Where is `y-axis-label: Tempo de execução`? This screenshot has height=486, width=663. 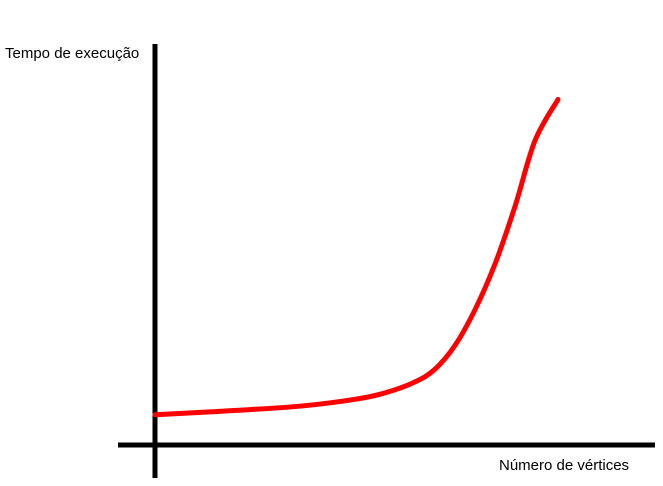
y-axis-label: Tempo de execução is located at coordinates (72, 53).